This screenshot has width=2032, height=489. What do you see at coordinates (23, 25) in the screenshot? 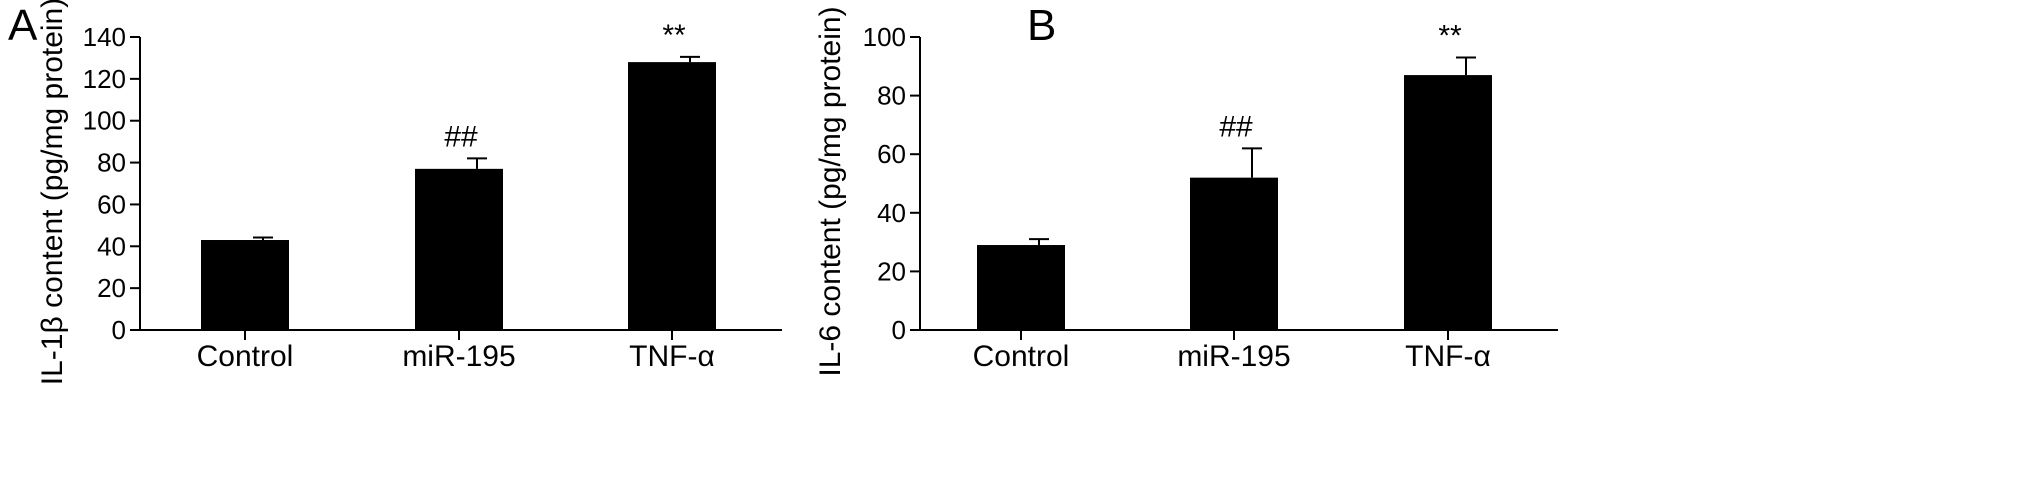
I see `panel-letter: A` at bounding box center [23, 25].